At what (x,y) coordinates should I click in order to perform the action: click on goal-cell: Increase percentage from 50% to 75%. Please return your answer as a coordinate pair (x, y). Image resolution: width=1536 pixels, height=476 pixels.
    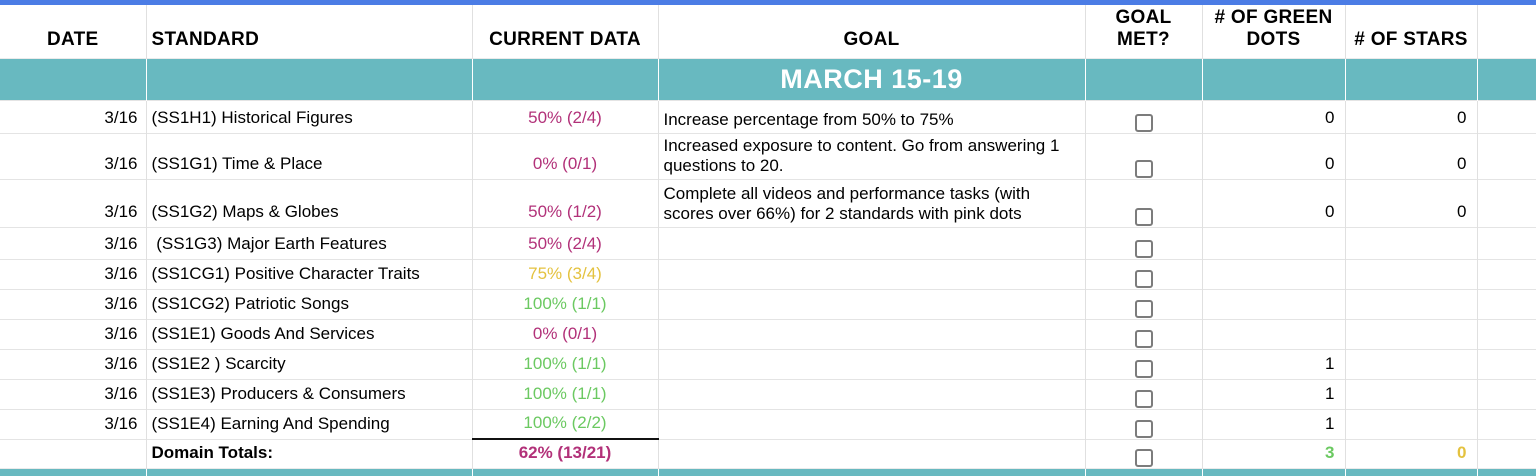
    Looking at the image, I should click on (872, 116).